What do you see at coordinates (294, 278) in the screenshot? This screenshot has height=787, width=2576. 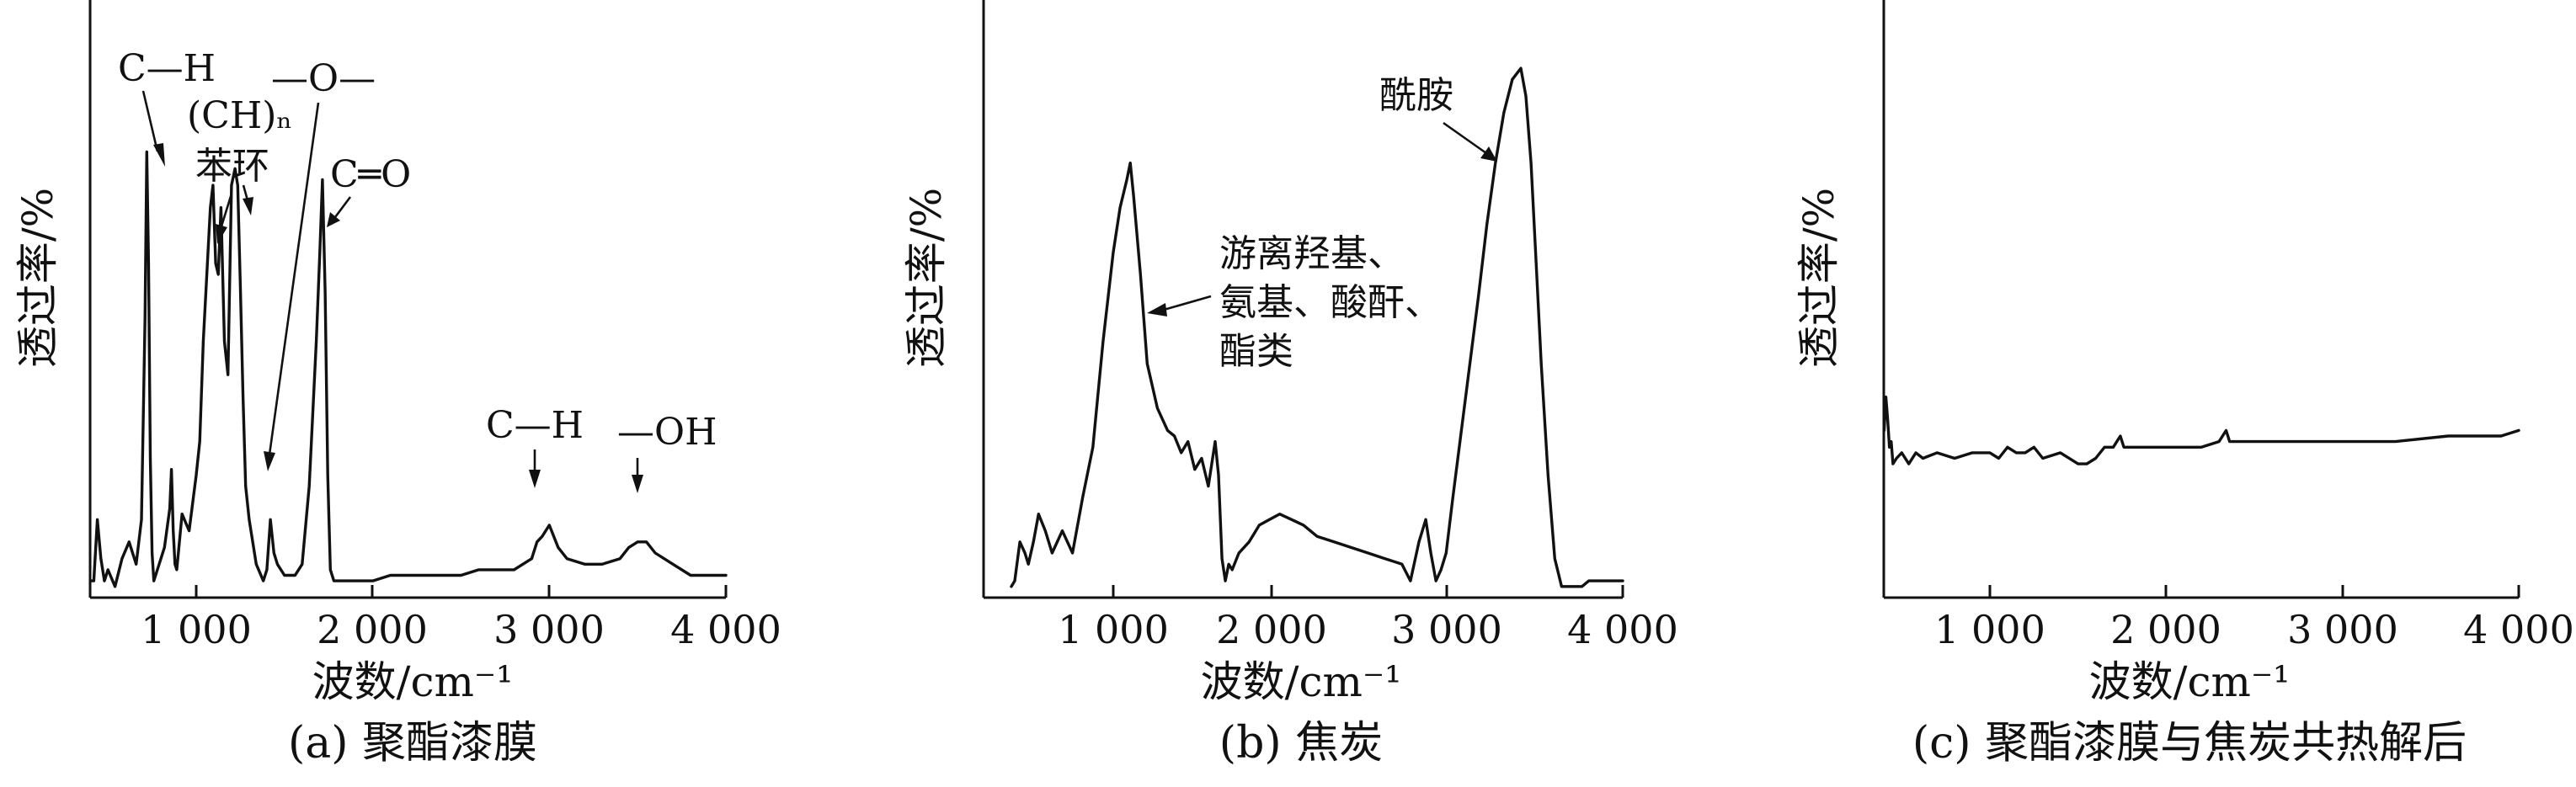 I see `arrow-ether` at bounding box center [294, 278].